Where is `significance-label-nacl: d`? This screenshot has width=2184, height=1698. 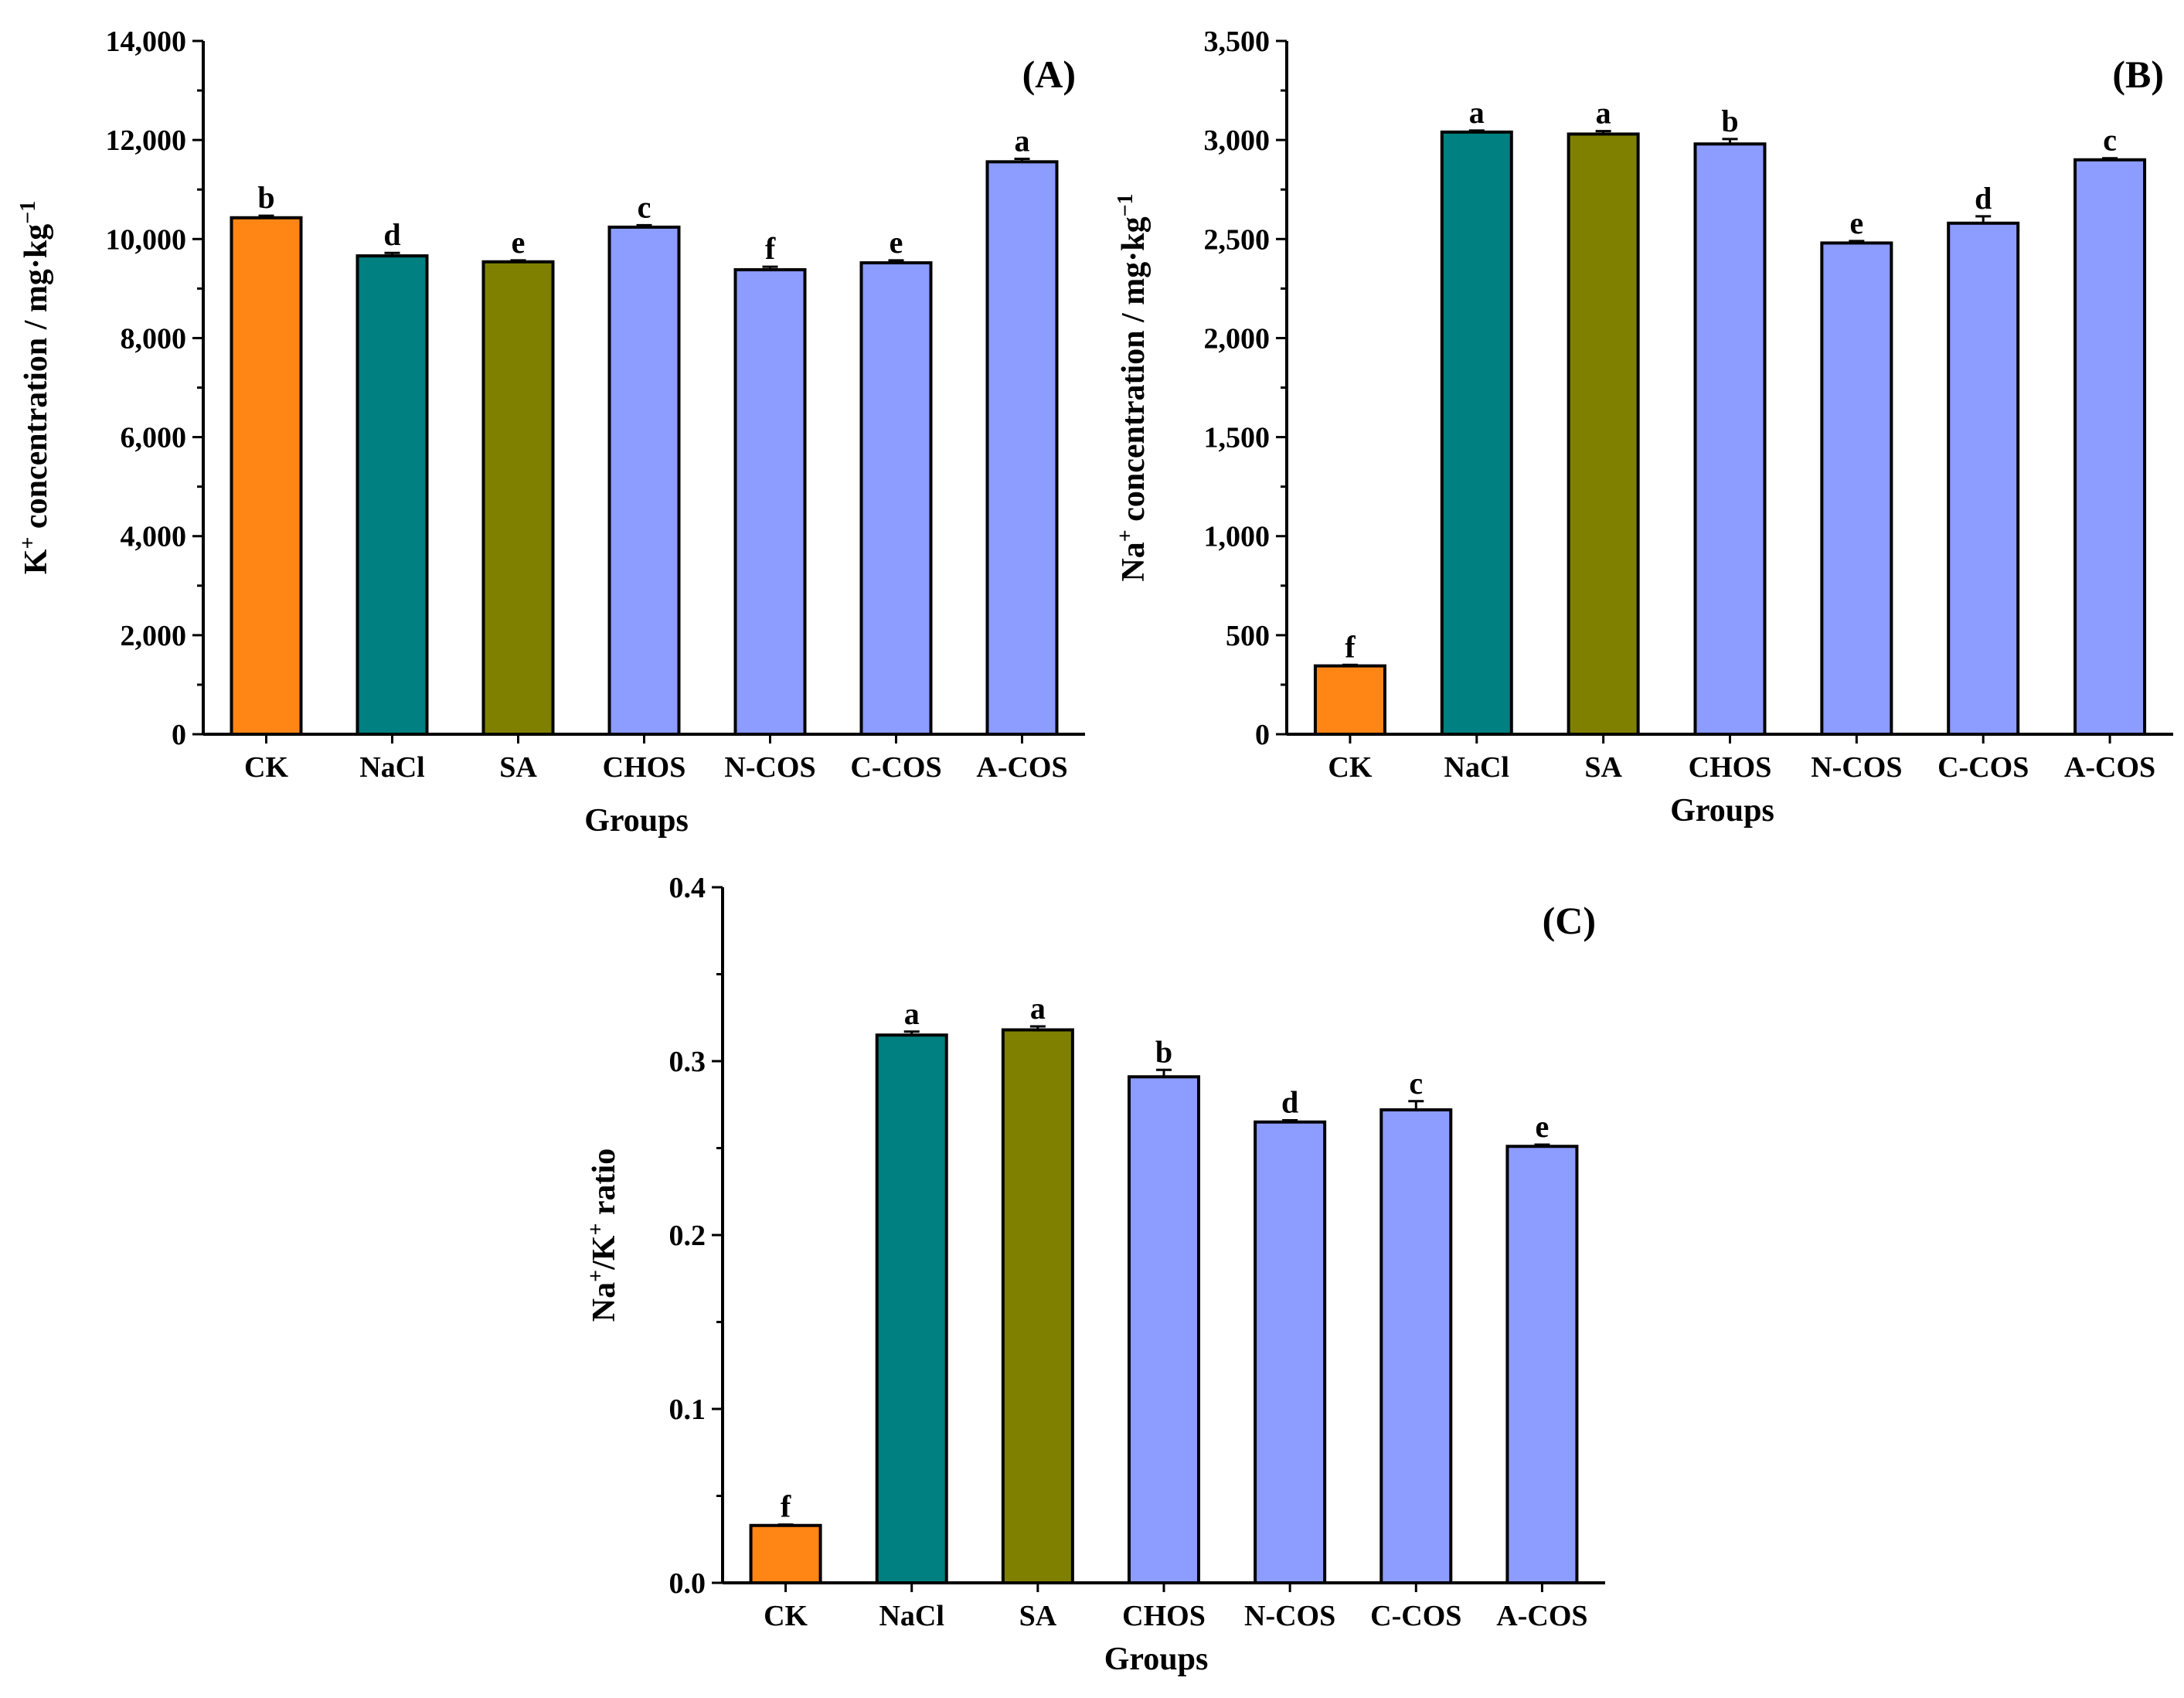
significance-label-nacl: d is located at coordinates (392, 235).